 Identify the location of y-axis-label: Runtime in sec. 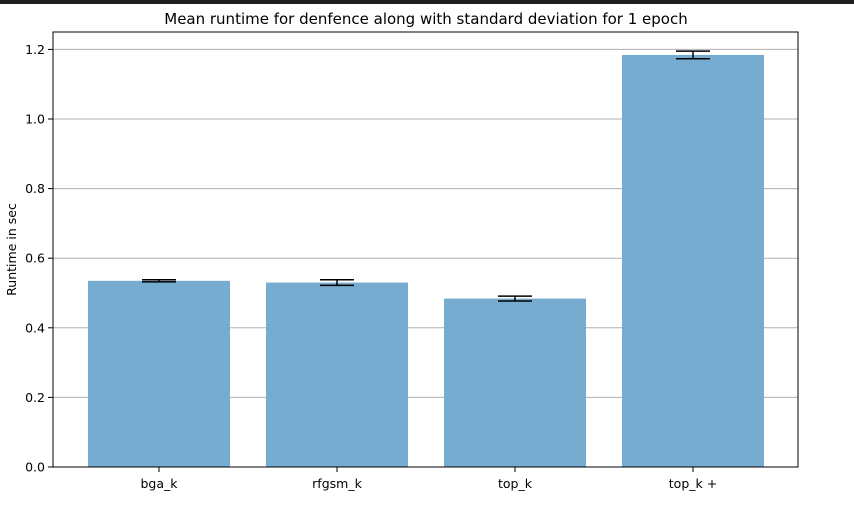
(11, 249).